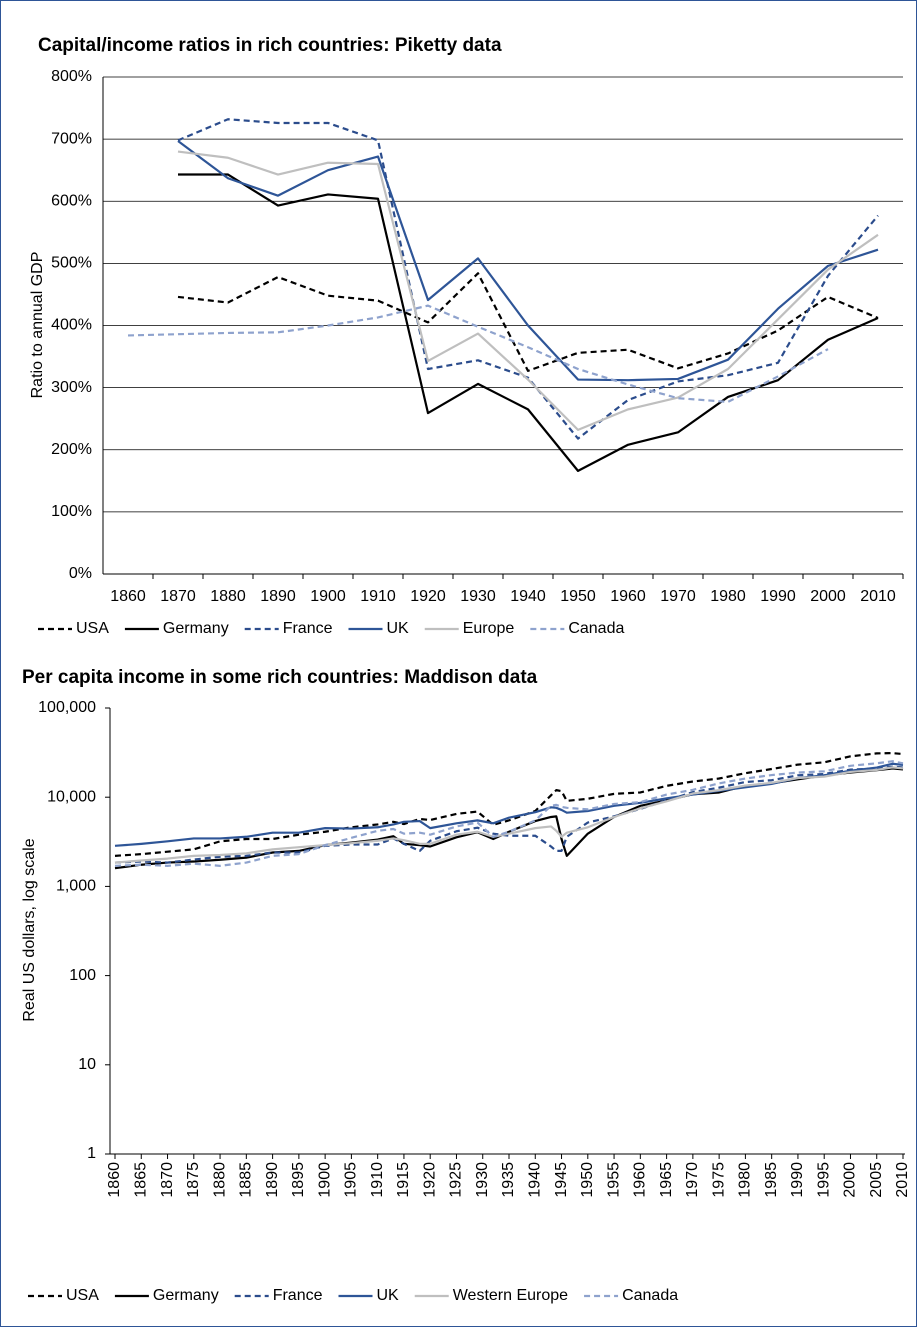  I want to click on x-tick-label: 1925, so click(456, 1180).